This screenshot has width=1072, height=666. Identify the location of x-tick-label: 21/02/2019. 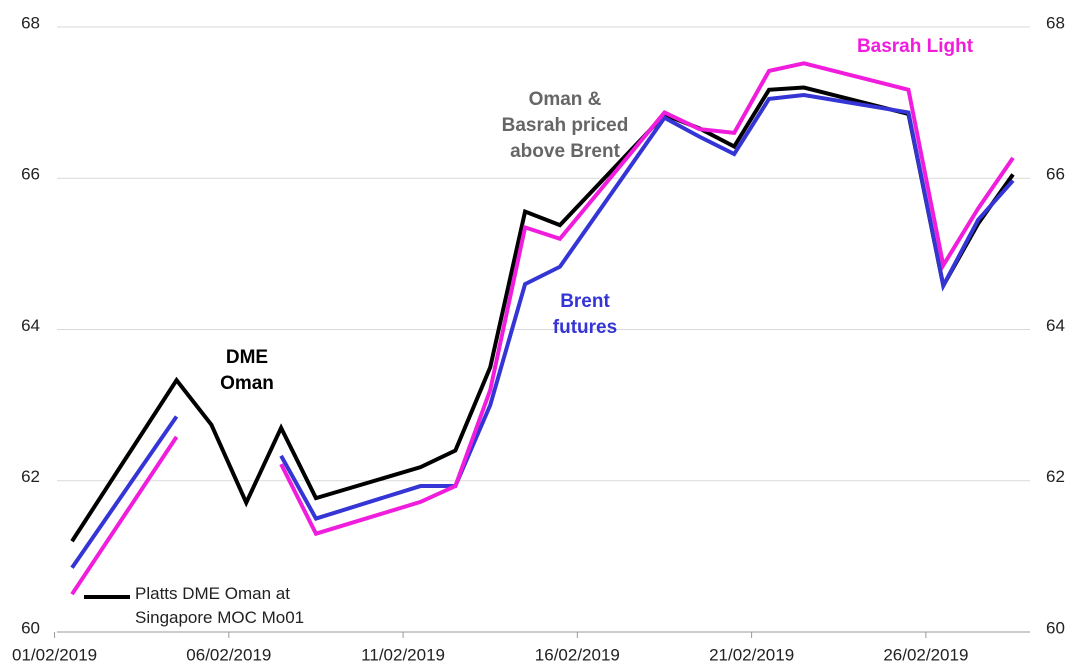
(751, 654).